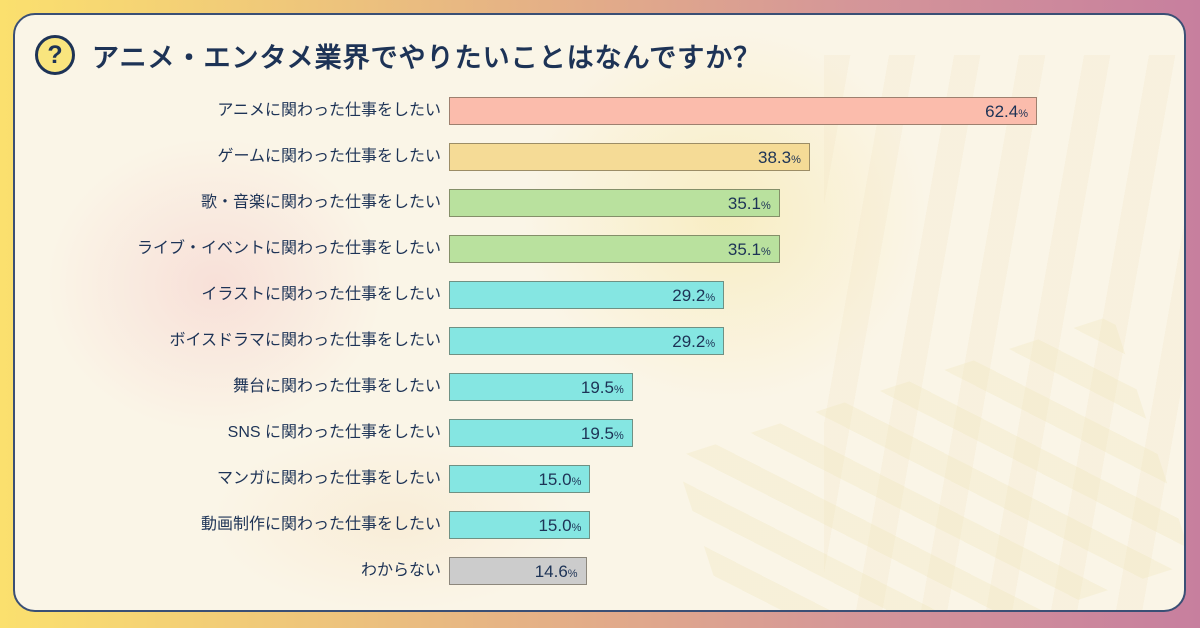 The image size is (1200, 628). What do you see at coordinates (779, 157) in the screenshot?
I see `value-label: 38.3%` at bounding box center [779, 157].